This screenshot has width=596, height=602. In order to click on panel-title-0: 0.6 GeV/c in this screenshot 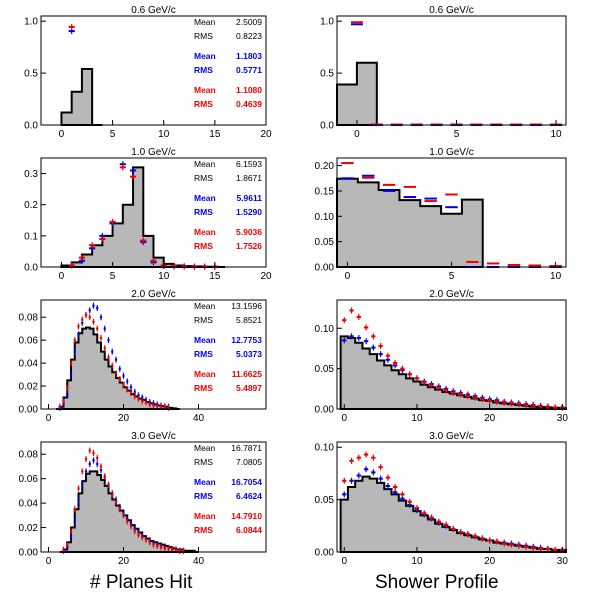, I will do `click(153, 10)`.